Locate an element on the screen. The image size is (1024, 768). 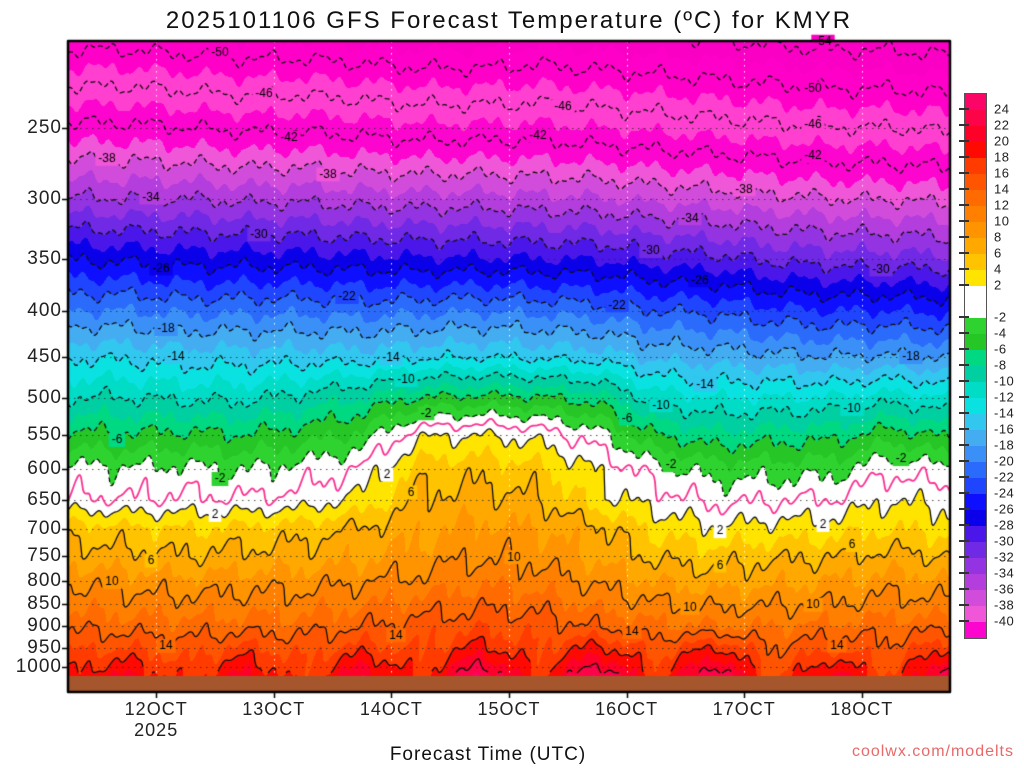
colorbar-tick-label: -10 is located at coordinates (1004, 381).